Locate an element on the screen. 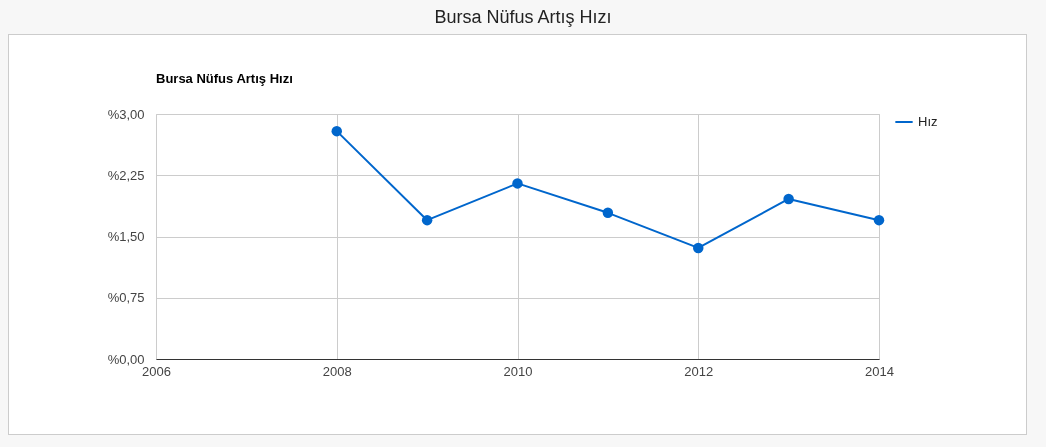  legend-label: Hız is located at coordinates (928, 121).